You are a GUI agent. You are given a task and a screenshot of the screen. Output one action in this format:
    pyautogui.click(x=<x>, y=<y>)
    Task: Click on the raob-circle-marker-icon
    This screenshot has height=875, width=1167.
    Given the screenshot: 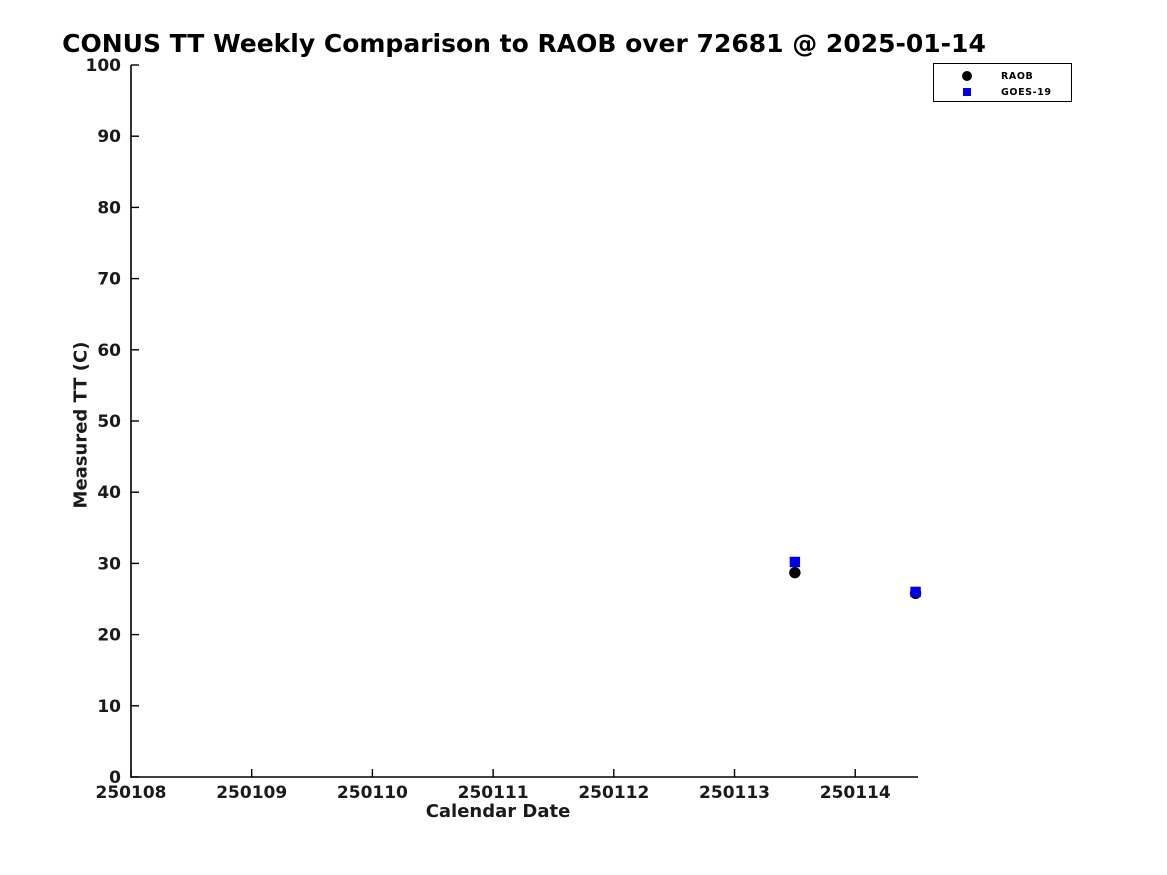 What is the action you would take?
    pyautogui.click(x=967, y=76)
    